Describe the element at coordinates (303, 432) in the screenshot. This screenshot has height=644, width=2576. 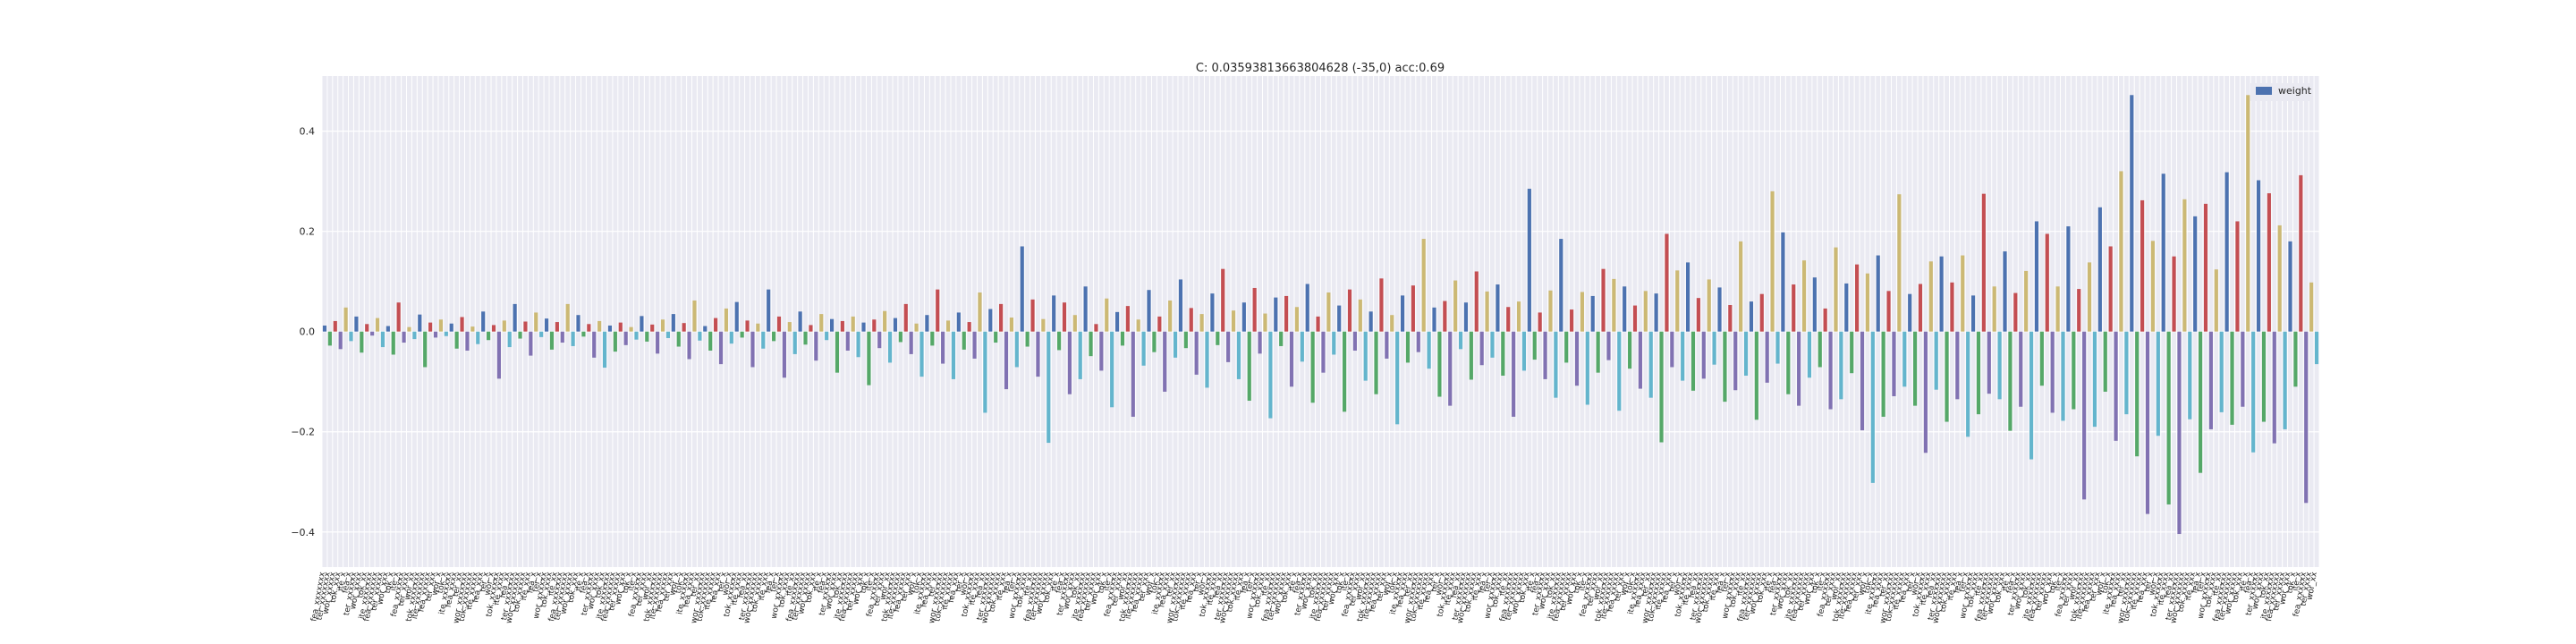
I see `y-tick-label: −0.2` at that location.